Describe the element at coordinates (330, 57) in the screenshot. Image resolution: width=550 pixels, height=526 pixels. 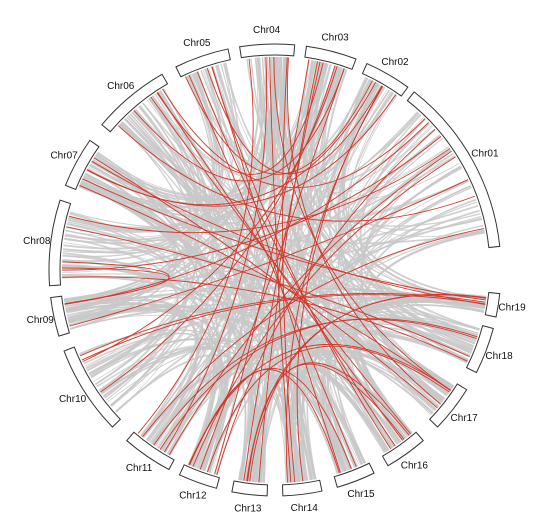
I see `ideogram-chr03` at that location.